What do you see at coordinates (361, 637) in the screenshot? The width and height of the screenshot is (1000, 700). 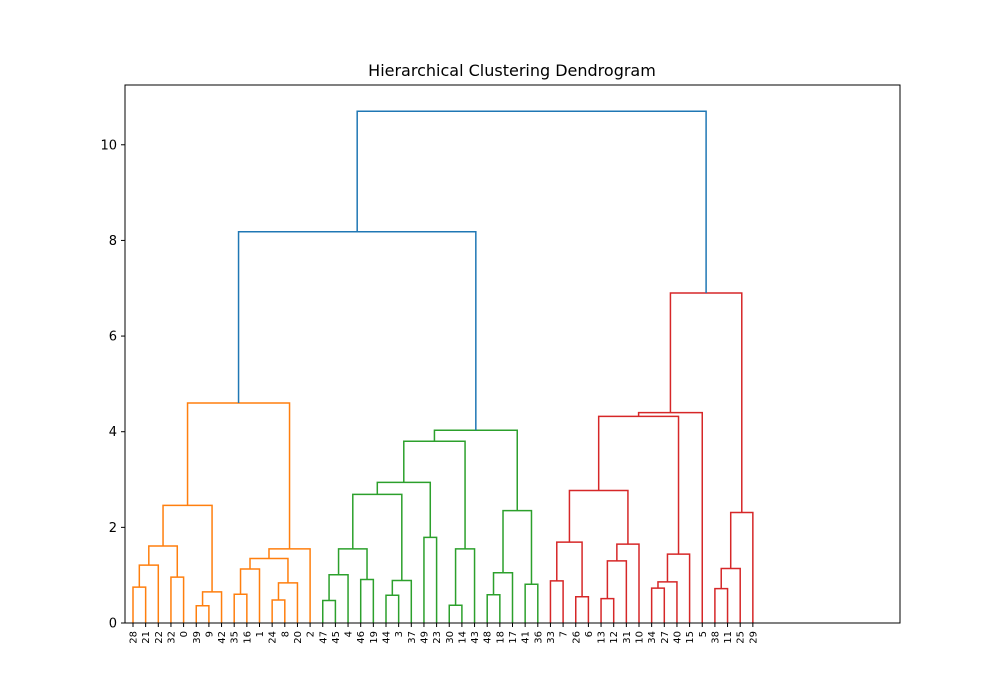 I see `x-tick-label: 46` at bounding box center [361, 637].